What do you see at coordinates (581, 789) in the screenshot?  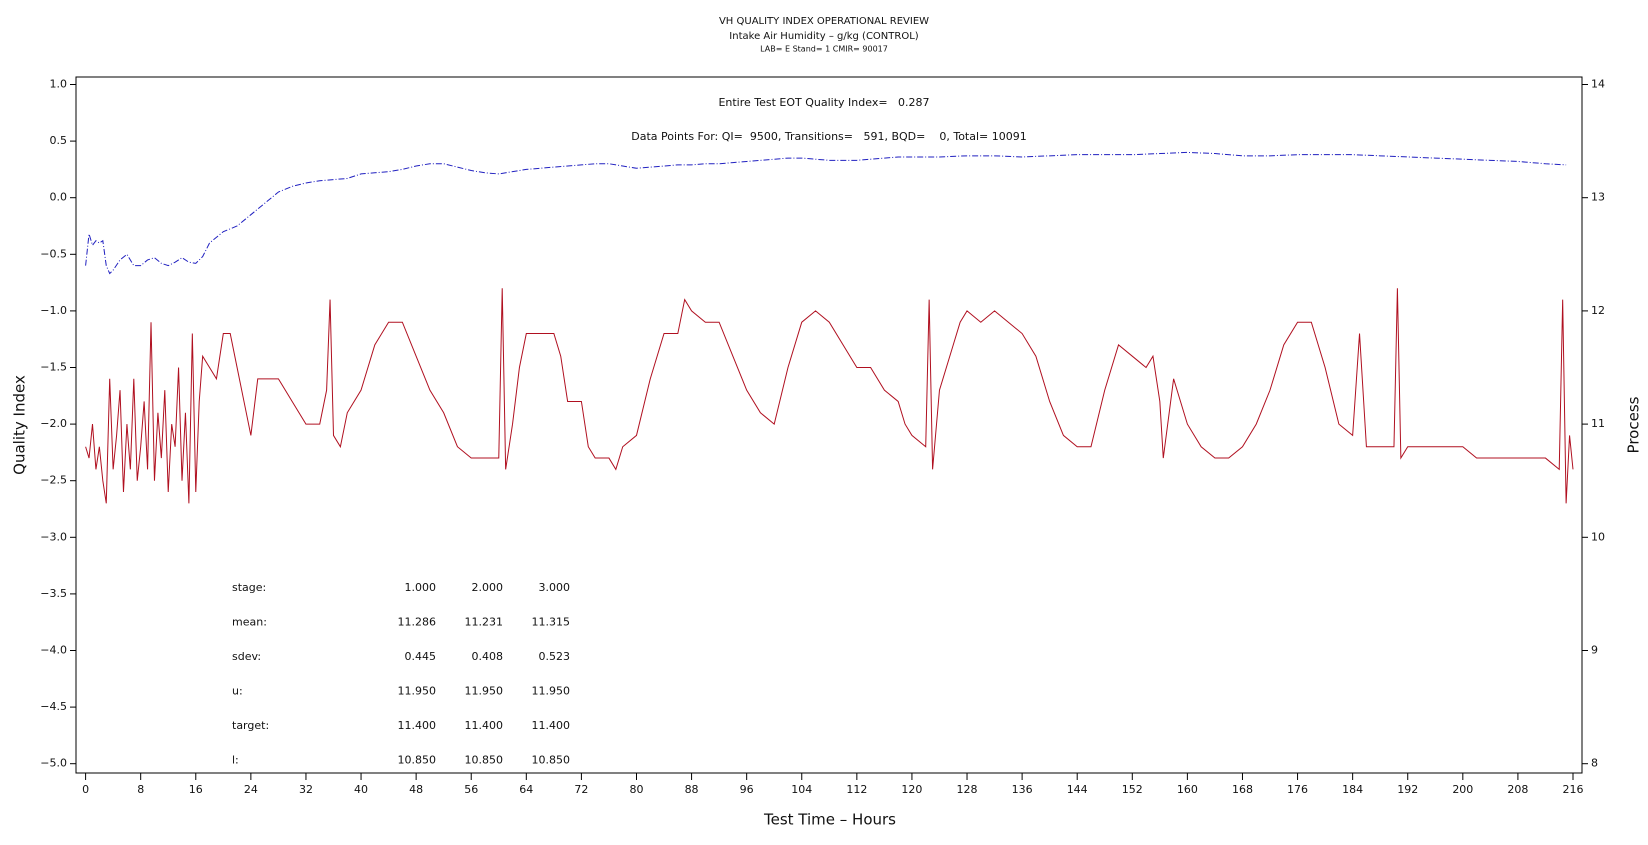 I see `x-tick-label: 72` at bounding box center [581, 789].